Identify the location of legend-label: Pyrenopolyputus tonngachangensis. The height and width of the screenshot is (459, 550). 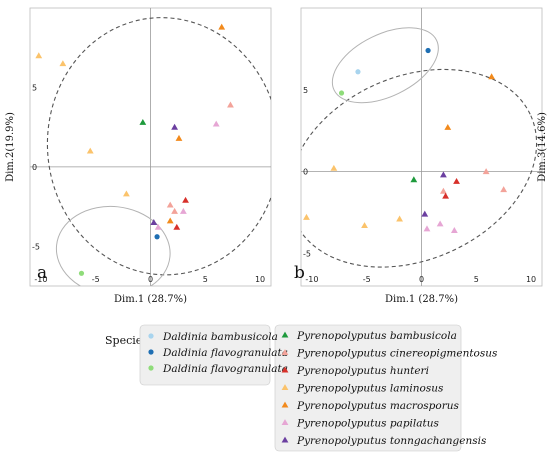
(391, 441).